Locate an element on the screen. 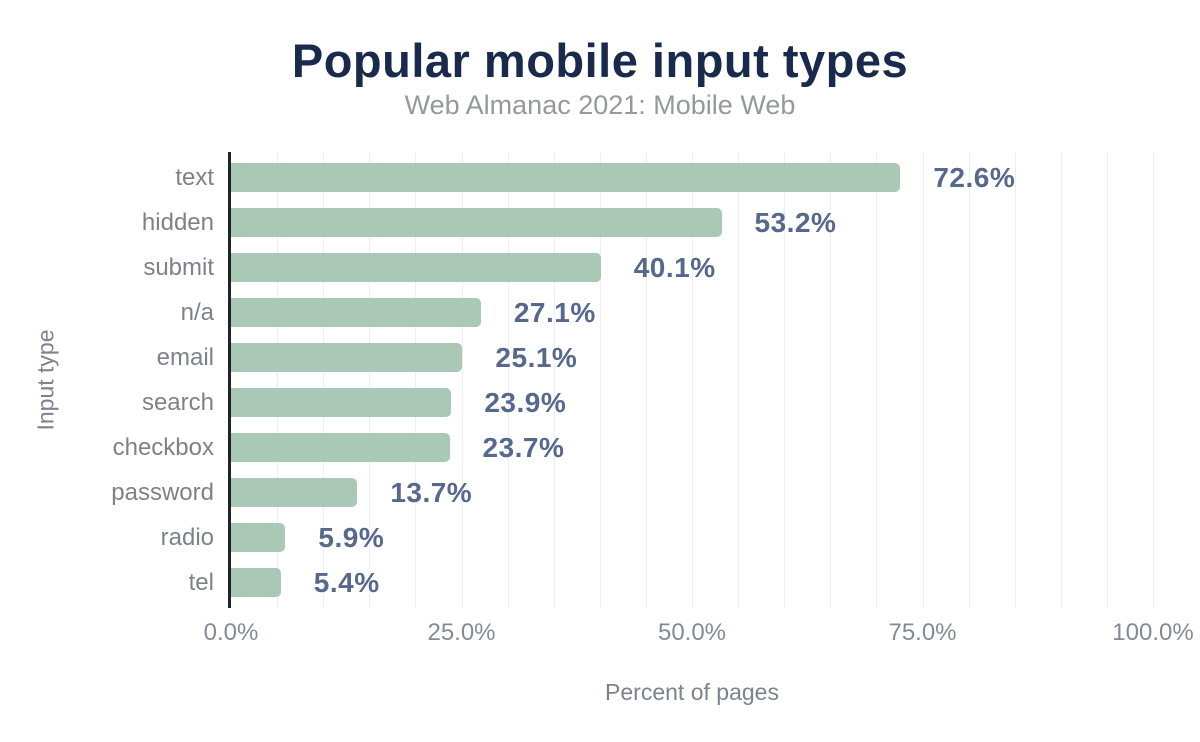  category-label: submit is located at coordinates (178, 267).